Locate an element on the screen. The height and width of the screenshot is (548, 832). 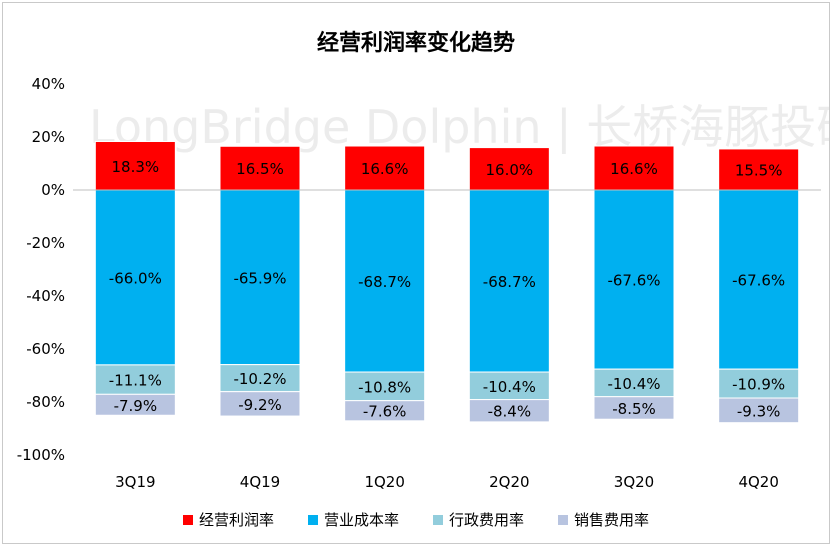
data-label: 18.3% is located at coordinates (136, 167).